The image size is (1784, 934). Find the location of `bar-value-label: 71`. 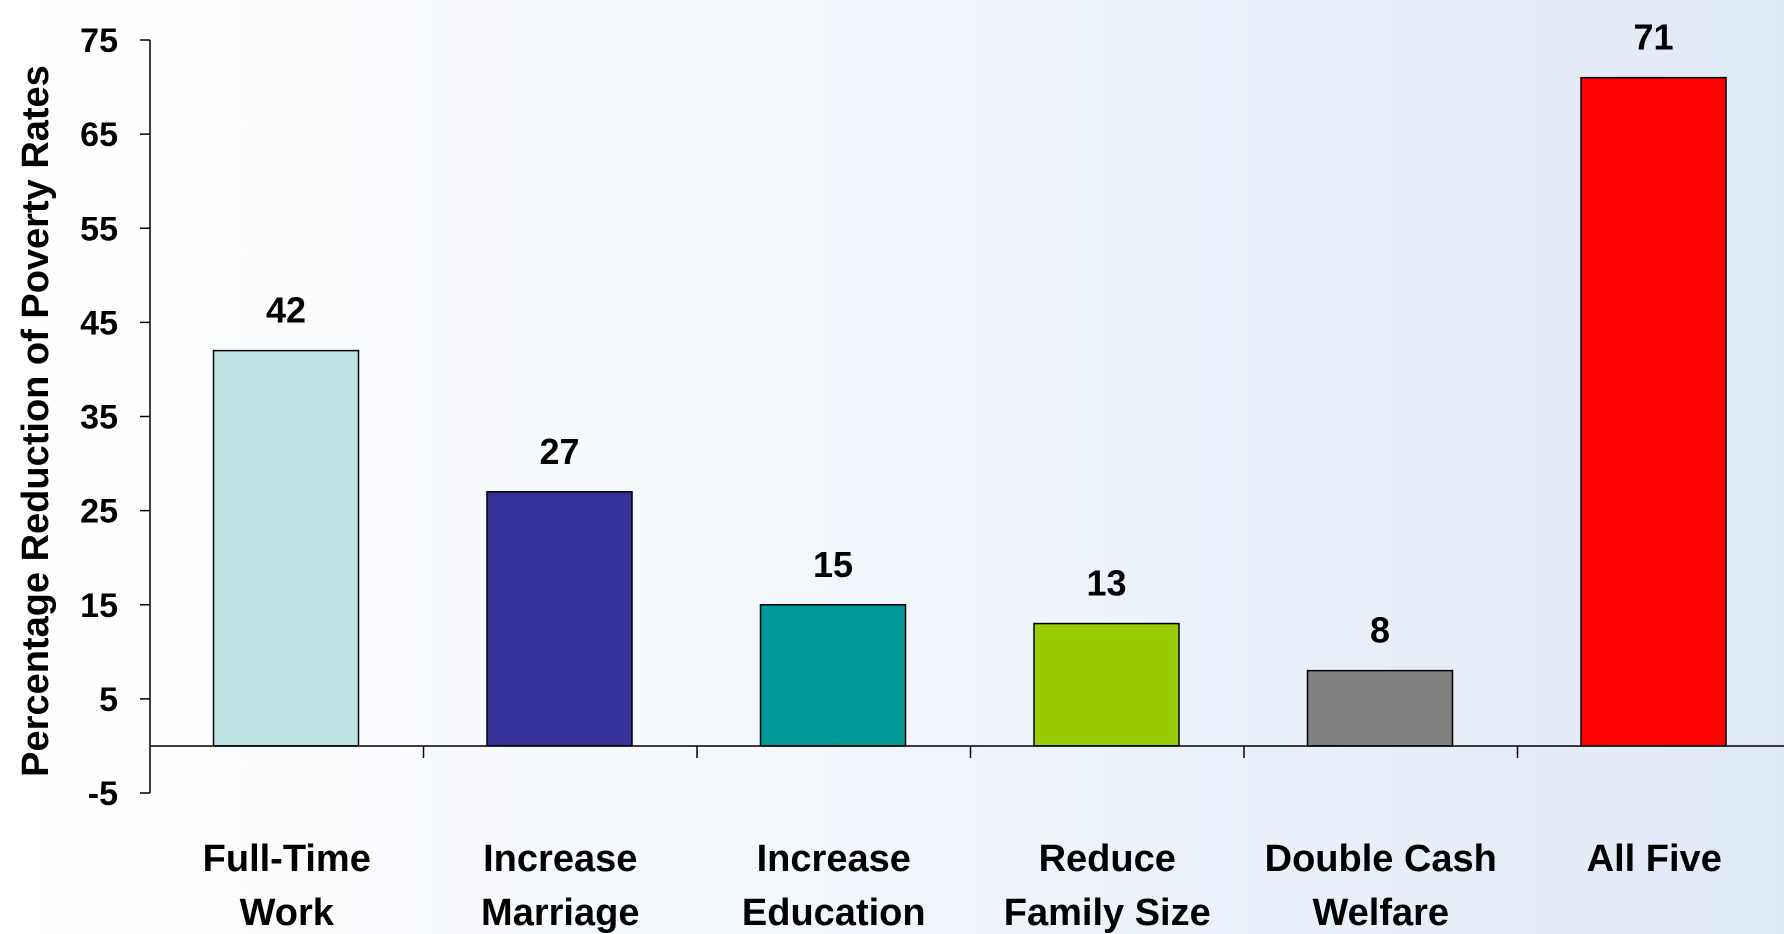

bar-value-label: 71 is located at coordinates (1653, 37).